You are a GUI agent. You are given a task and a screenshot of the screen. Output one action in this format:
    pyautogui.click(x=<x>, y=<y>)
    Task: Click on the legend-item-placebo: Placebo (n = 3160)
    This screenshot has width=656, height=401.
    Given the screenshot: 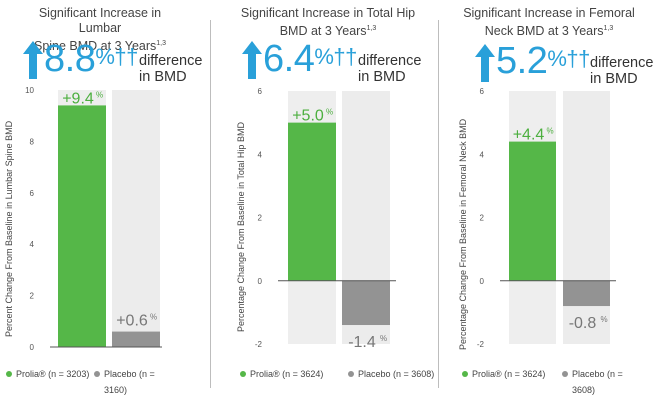 What is the action you would take?
    pyautogui.click(x=129, y=382)
    